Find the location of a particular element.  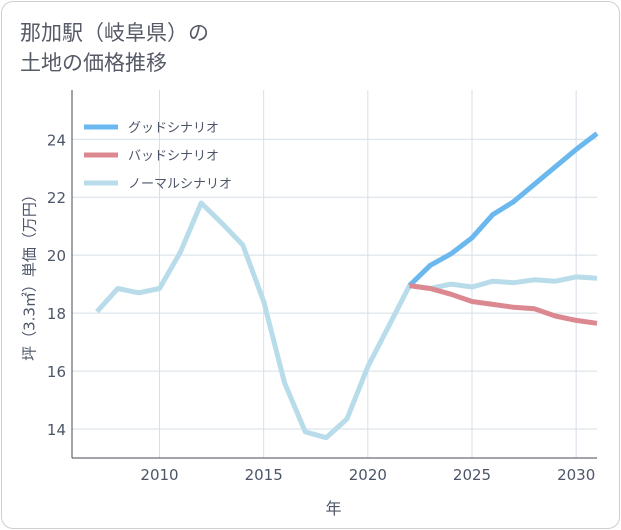

x-axis-title: 年 is located at coordinates (333, 508).